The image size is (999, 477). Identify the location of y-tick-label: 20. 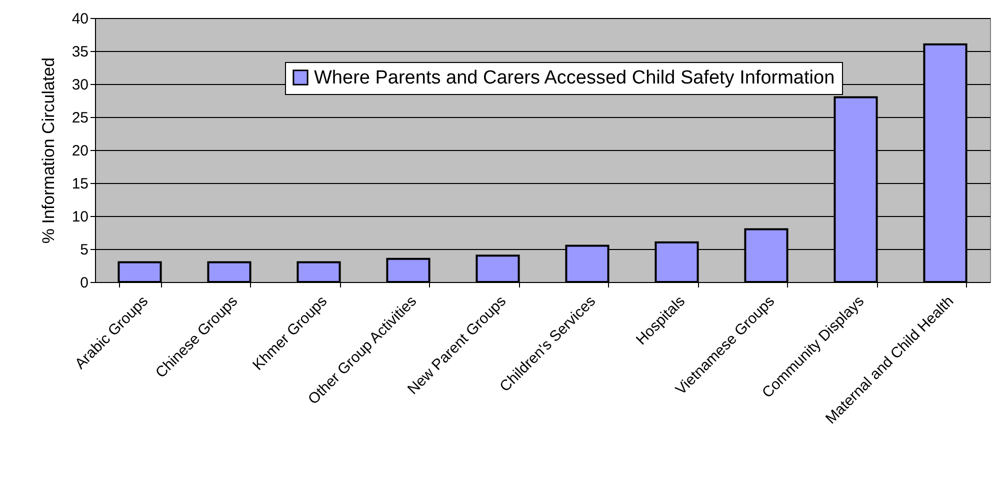
(80, 151).